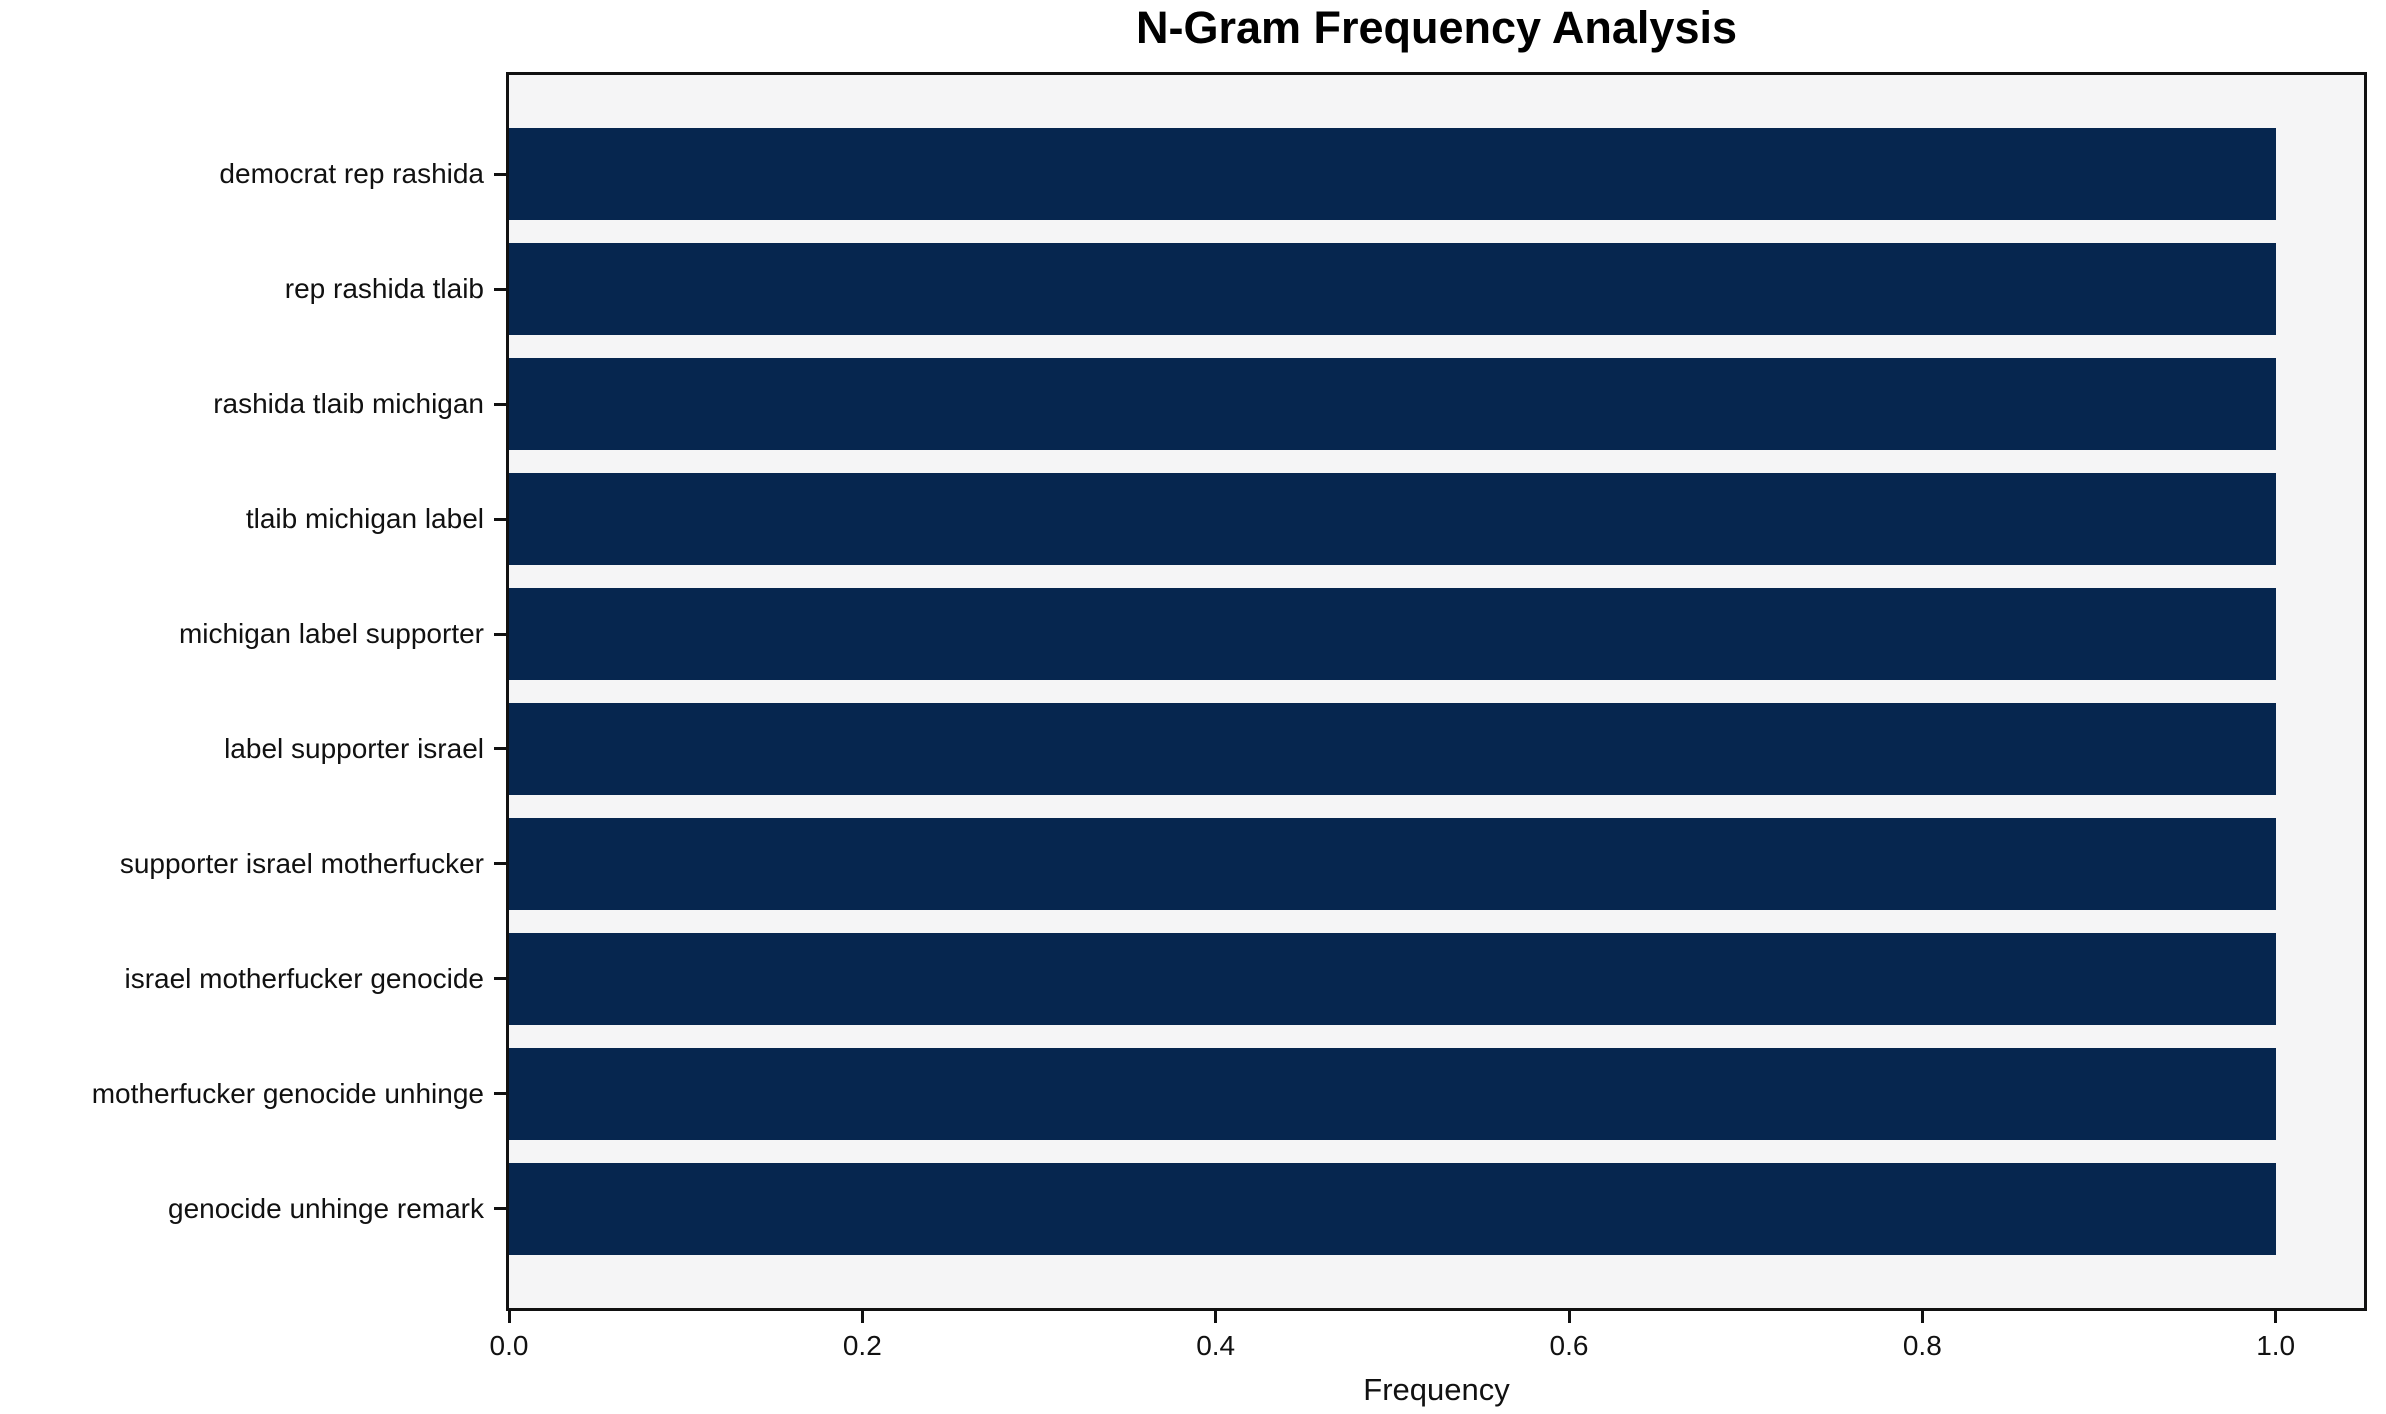 This screenshot has width=2386, height=1414. Describe the element at coordinates (304, 978) in the screenshot. I see `y-tick-label: israel motherfucker genocide` at that location.